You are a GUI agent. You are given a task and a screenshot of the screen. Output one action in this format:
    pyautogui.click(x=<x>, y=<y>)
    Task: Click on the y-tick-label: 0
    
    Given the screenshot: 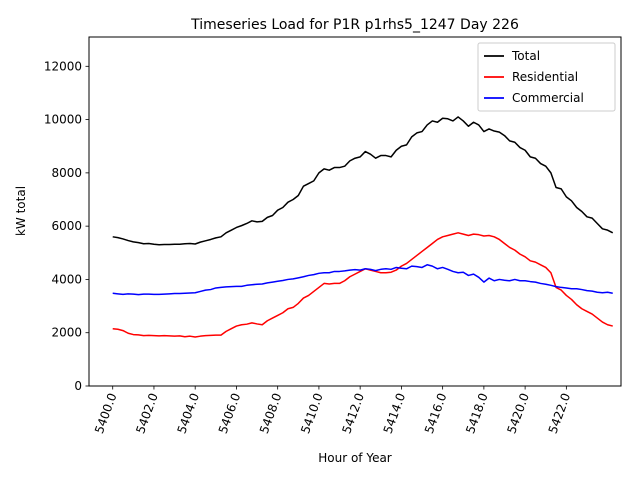 What is the action you would take?
    pyautogui.click(x=78, y=386)
    